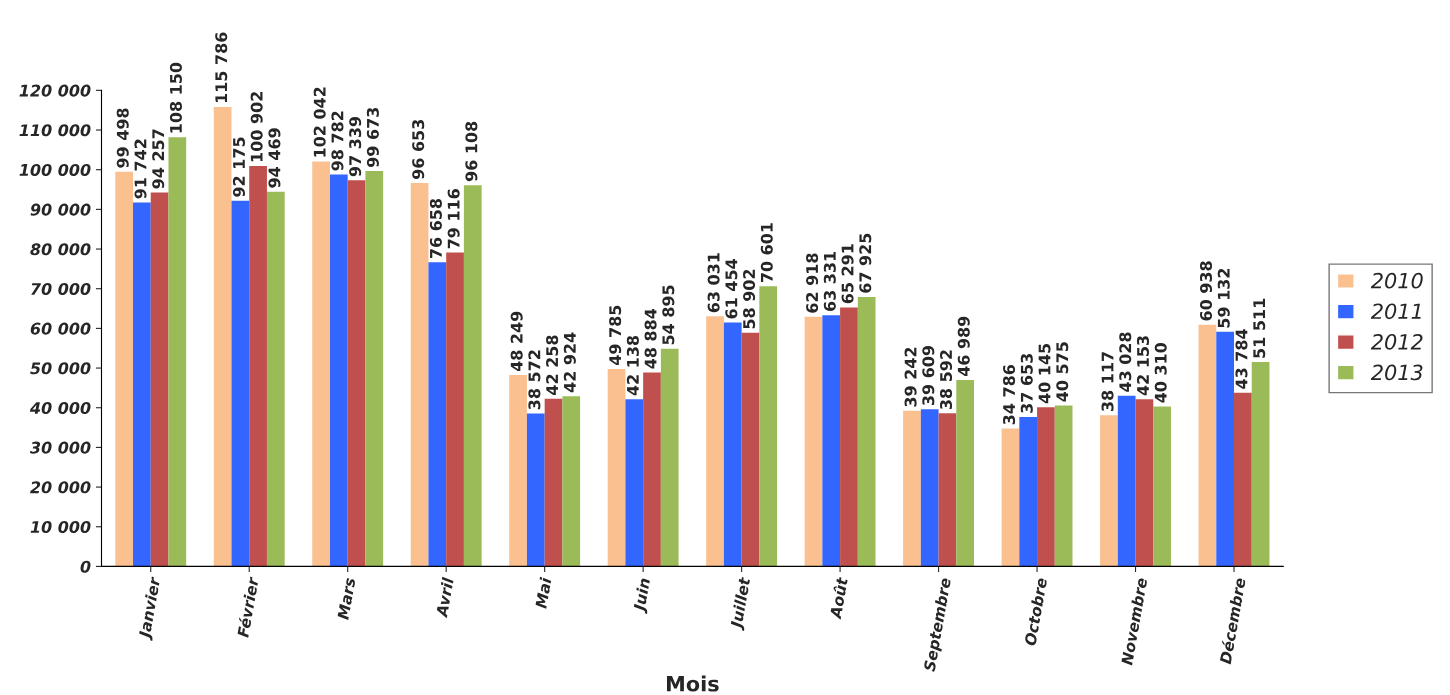 Image resolution: width=1450 pixels, height=695 pixels. Describe the element at coordinates (1107, 381) in the screenshot. I see `data-label: 38 117` at that location.